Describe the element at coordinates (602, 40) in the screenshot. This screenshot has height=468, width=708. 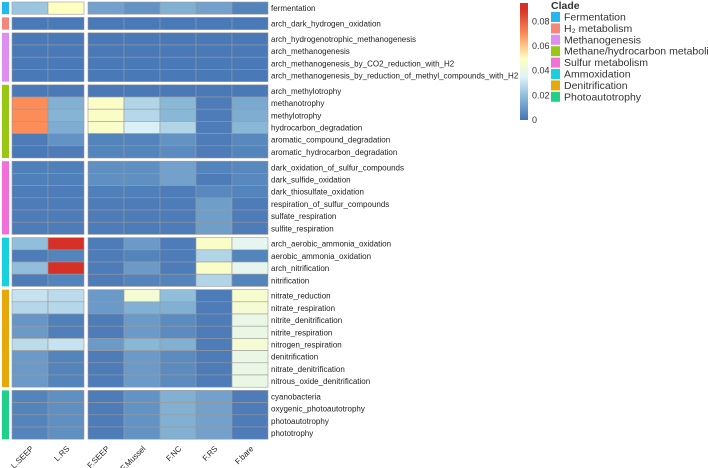
I see `legend-item-label: Methanogenesis` at that location.